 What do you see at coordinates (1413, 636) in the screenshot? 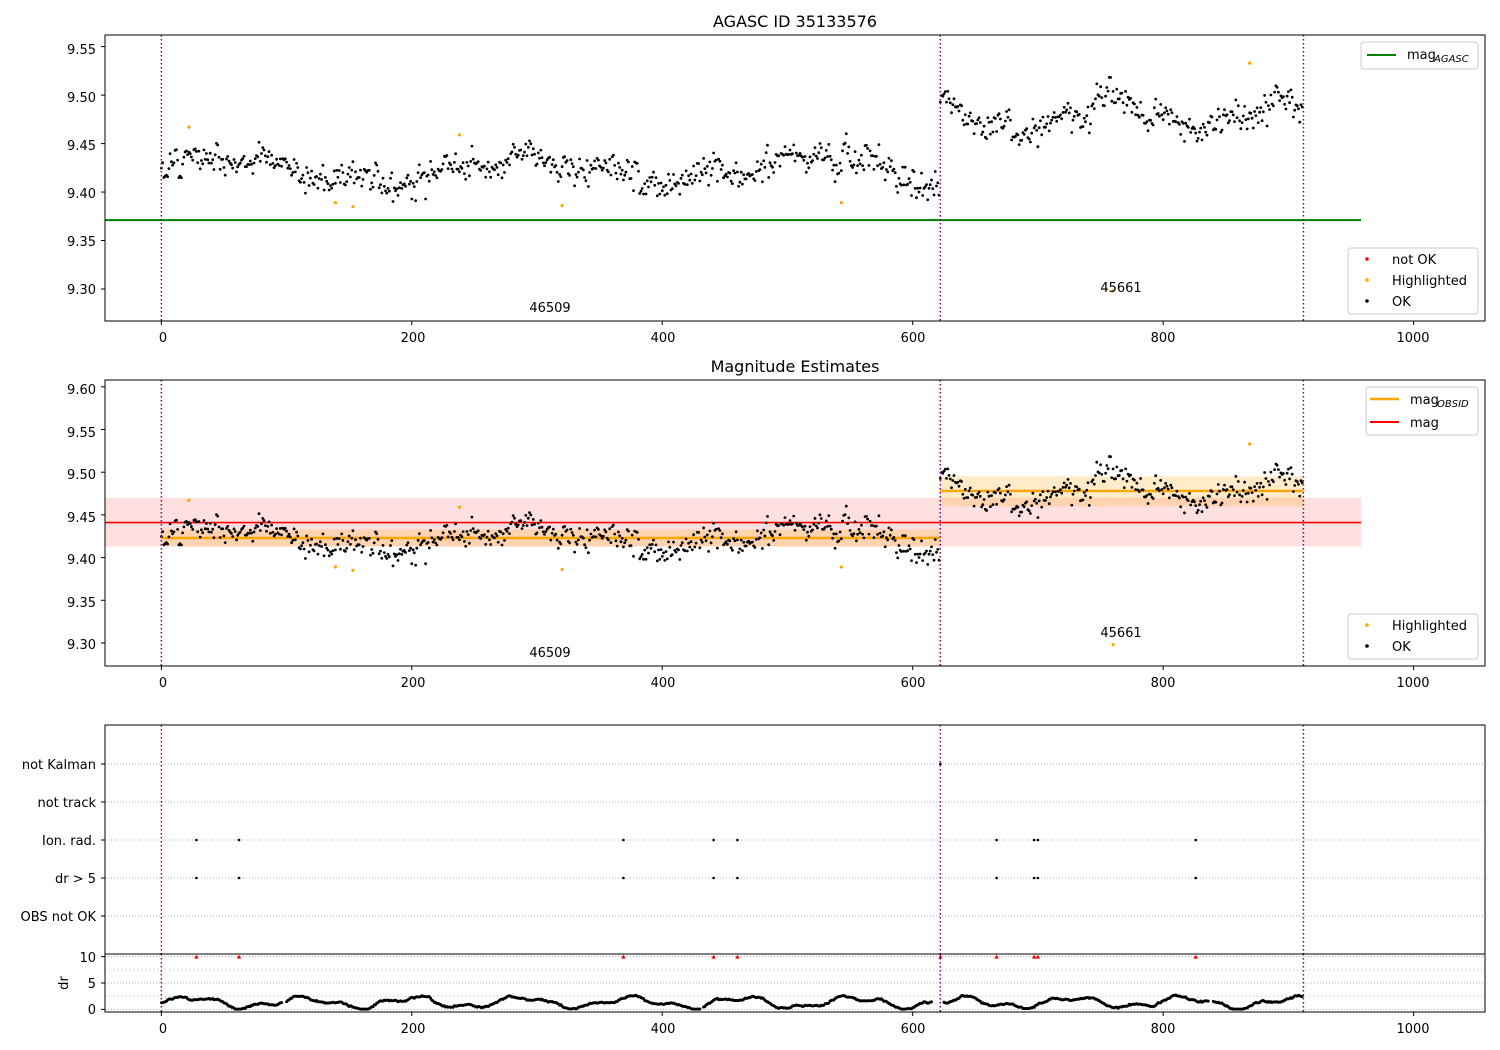
I see `legend-point-types: Highlighted OK` at bounding box center [1413, 636].